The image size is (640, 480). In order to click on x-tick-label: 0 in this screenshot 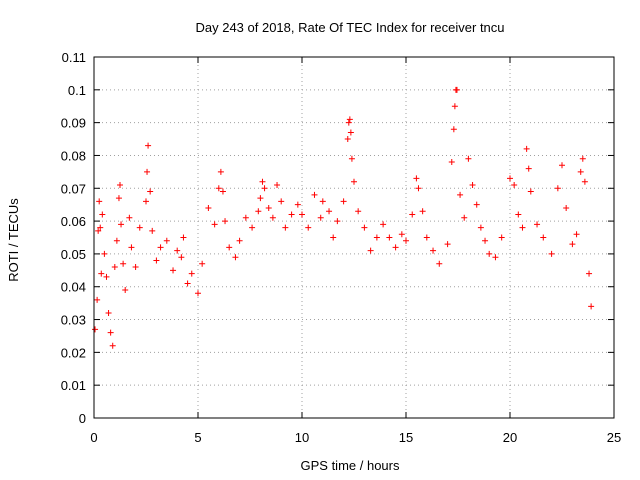, I will do `click(93, 437)`.